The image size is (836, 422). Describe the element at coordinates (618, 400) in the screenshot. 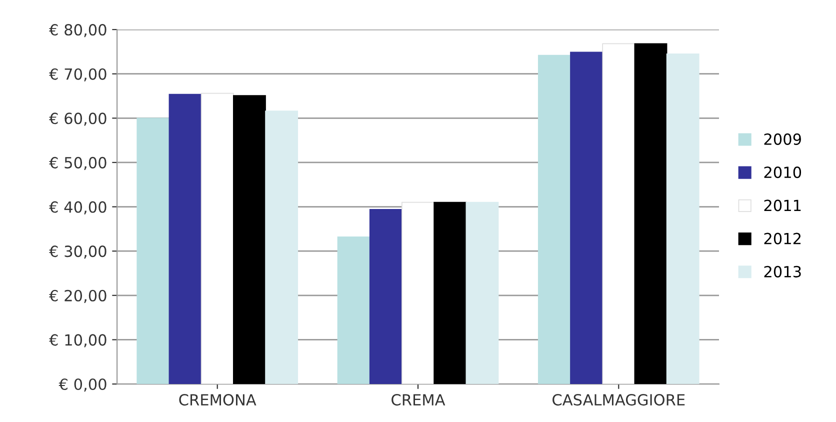

I see `x-tick-label: CASALMAGGIORE` at that location.